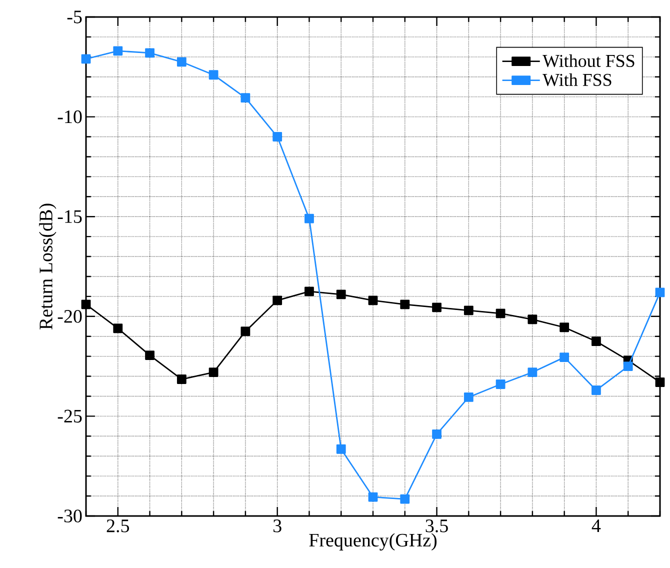 This screenshot has width=670, height=568. What do you see at coordinates (437, 526) in the screenshot?
I see `x-tick-label: 3.5` at bounding box center [437, 526].